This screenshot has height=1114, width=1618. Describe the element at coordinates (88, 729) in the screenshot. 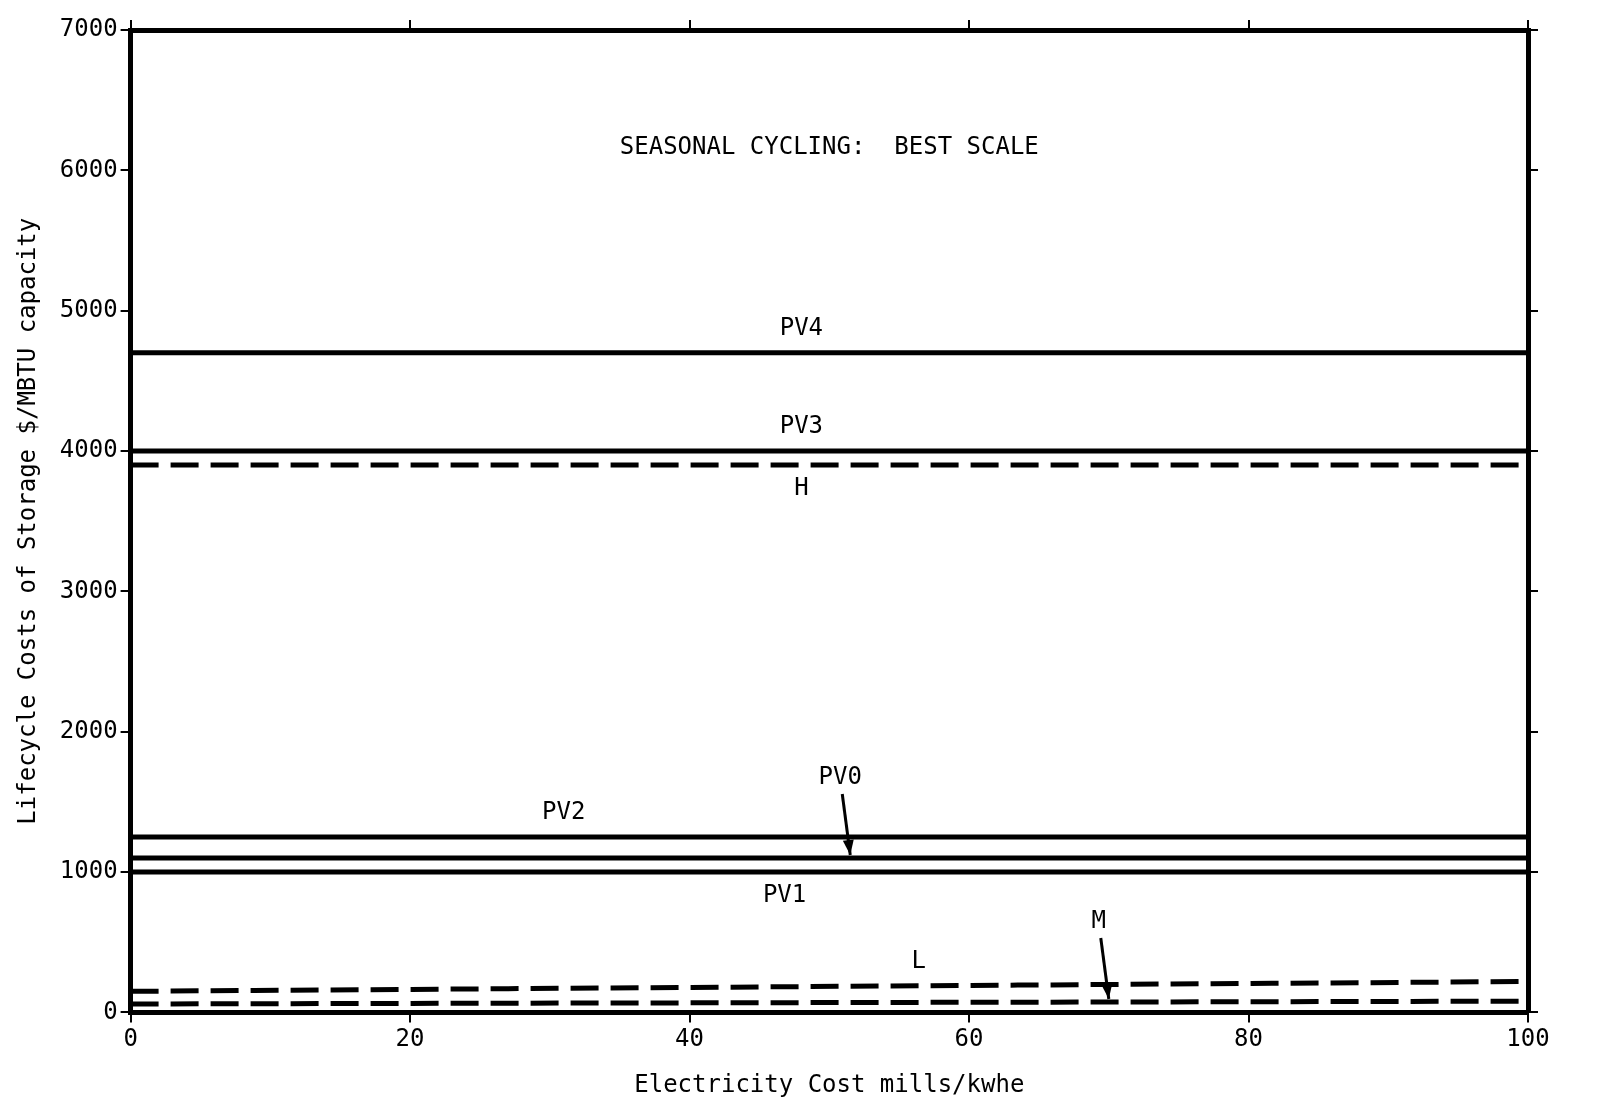

I see `y-tick-label: 2000` at that location.